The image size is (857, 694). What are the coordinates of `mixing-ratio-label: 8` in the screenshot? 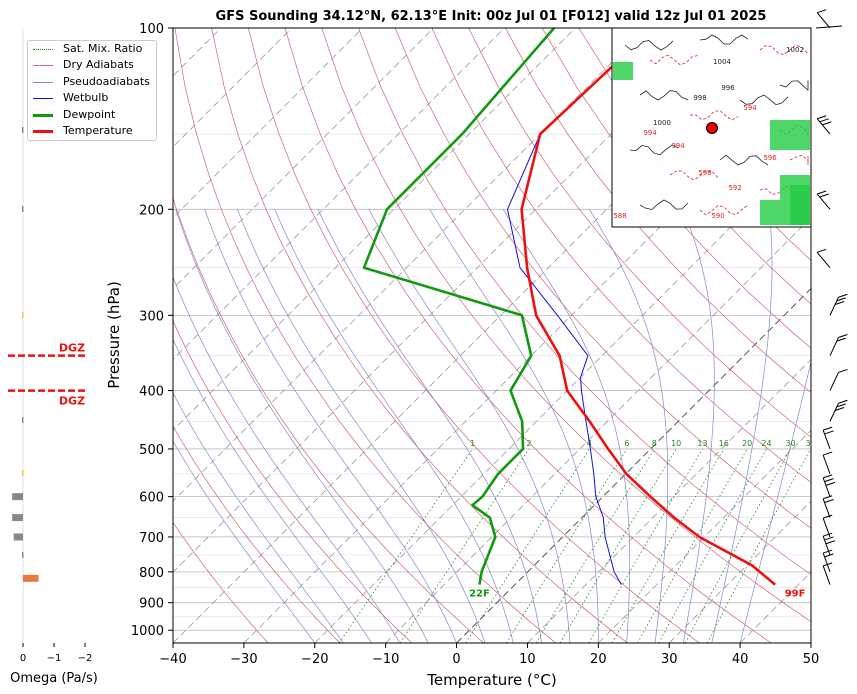 It's located at (654, 443).